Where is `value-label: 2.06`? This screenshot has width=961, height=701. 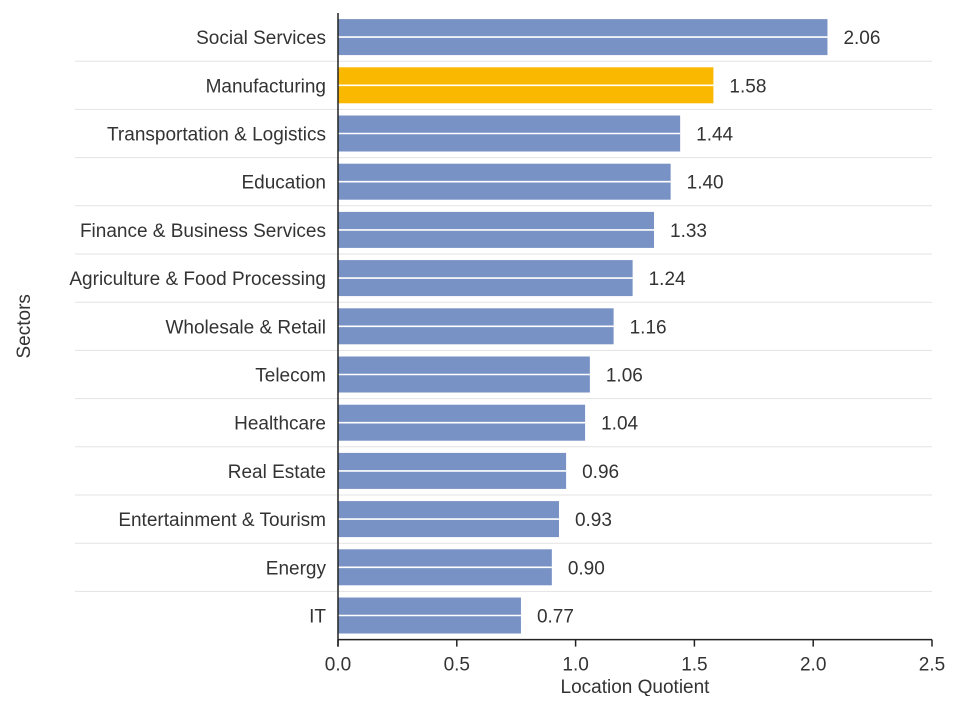 value-label: 2.06 is located at coordinates (861, 38).